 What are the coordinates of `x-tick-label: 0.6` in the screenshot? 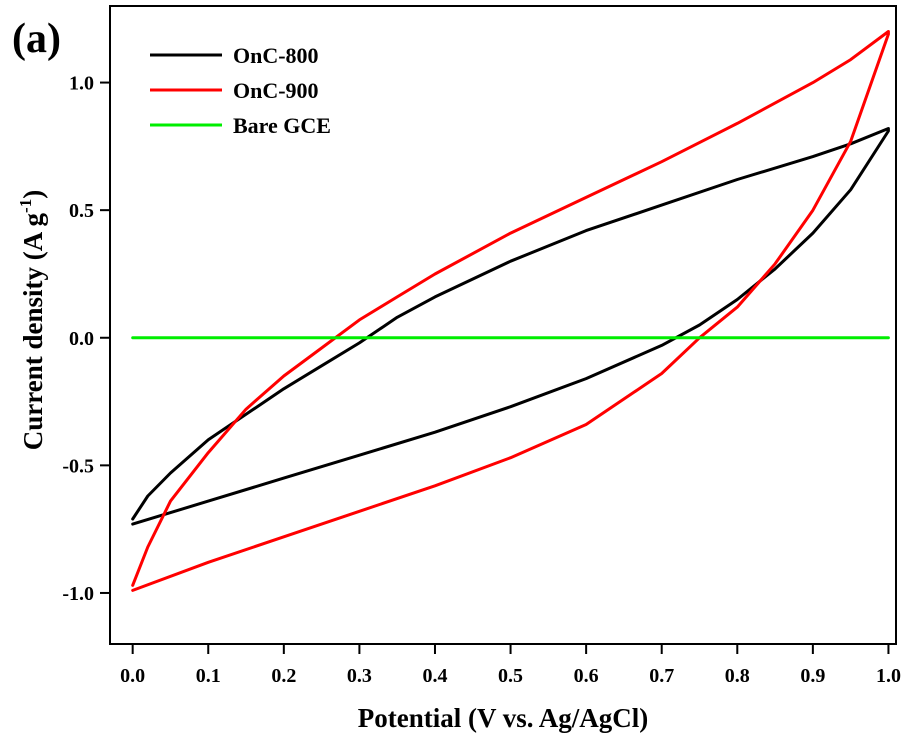 It's located at (586, 676).